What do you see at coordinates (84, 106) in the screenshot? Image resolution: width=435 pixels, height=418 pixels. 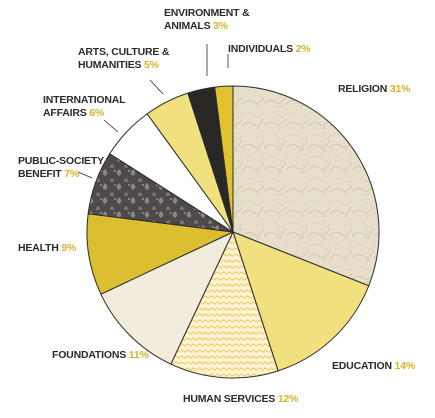 I see `slice-label-international-affairs: INTERNATIONAL AFFAIRS 6%` at bounding box center [84, 106].